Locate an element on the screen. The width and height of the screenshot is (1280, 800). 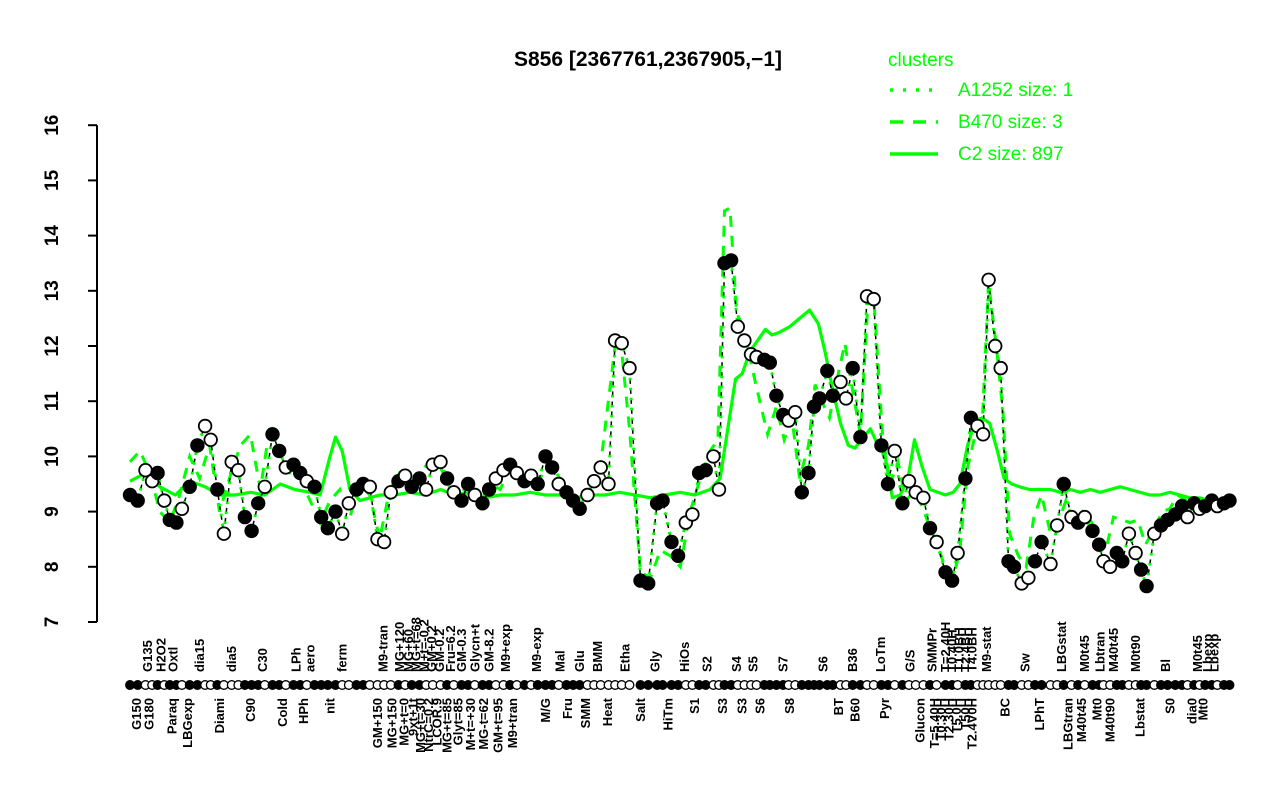
x-label-bottom: LBGtran is located at coordinates (1068, 724).